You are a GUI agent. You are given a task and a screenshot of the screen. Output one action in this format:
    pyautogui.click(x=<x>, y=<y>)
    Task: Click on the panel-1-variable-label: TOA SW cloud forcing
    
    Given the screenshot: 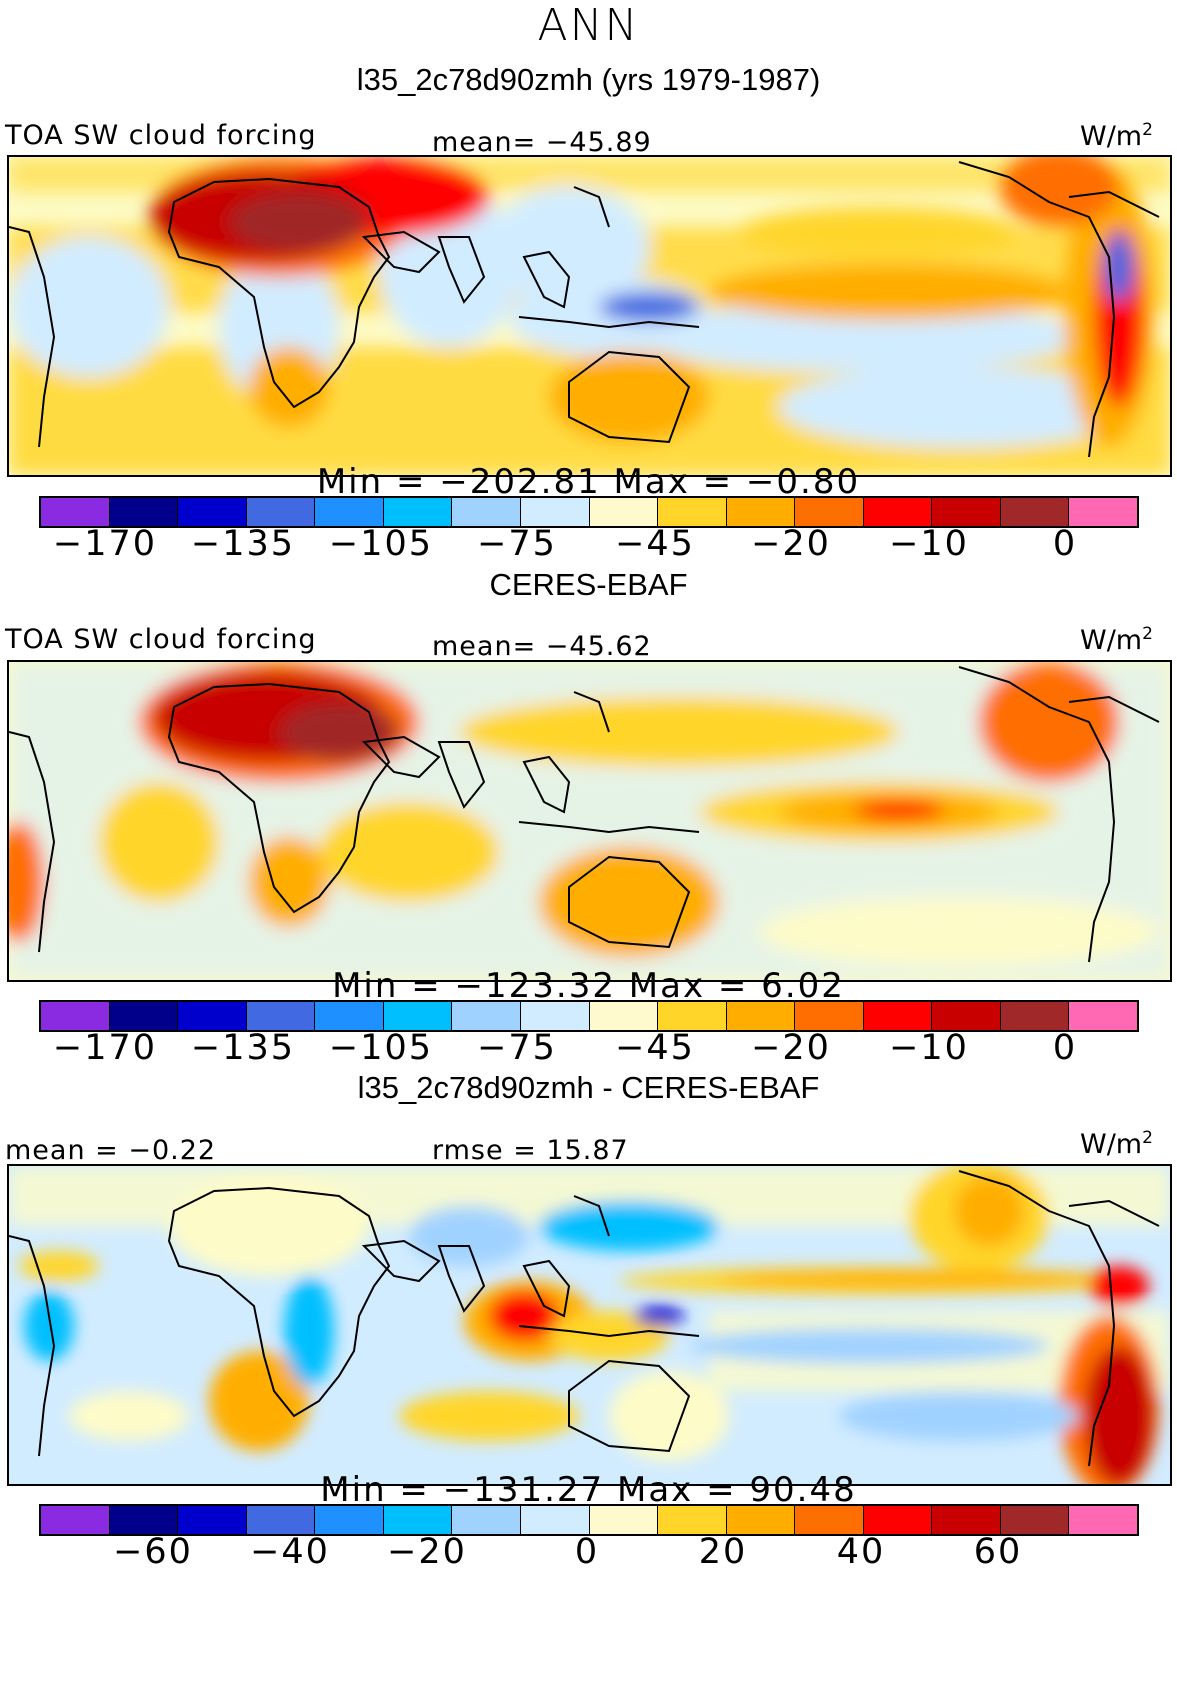 What is the action you would take?
    pyautogui.click(x=161, y=135)
    